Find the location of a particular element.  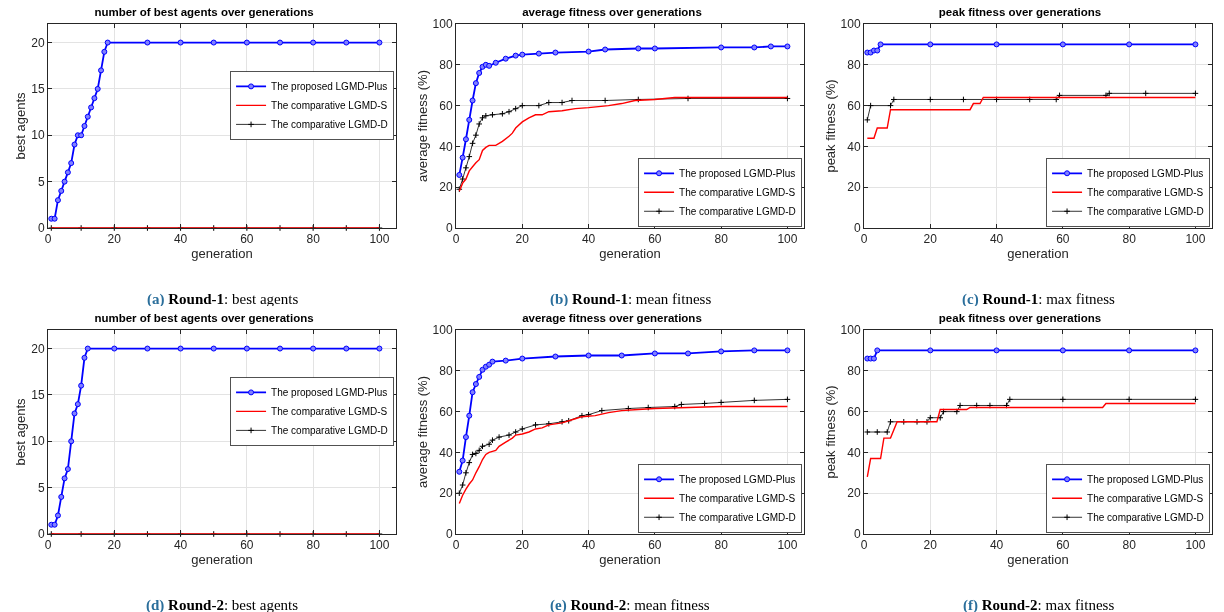

y-axis-title: best agents is located at coordinates (21, 431).